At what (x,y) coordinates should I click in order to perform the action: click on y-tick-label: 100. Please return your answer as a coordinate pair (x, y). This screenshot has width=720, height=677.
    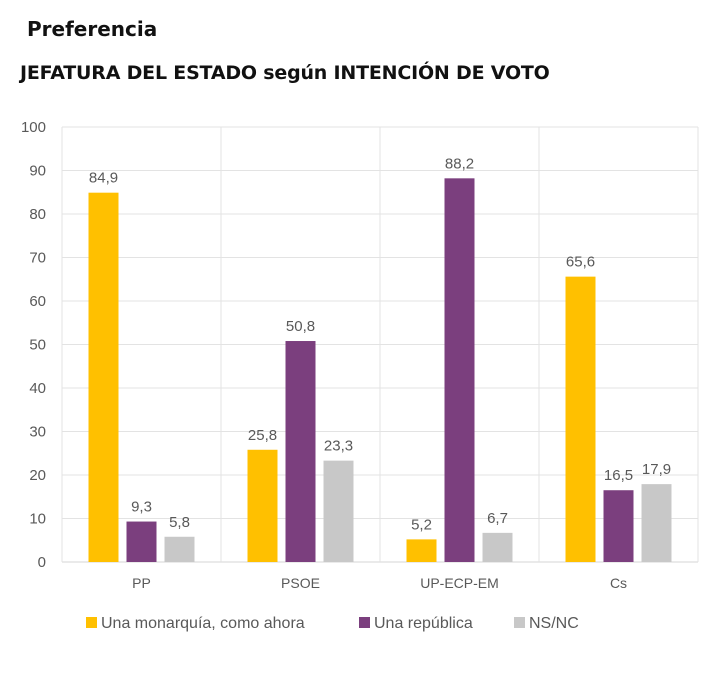
    Looking at the image, I should click on (33, 127).